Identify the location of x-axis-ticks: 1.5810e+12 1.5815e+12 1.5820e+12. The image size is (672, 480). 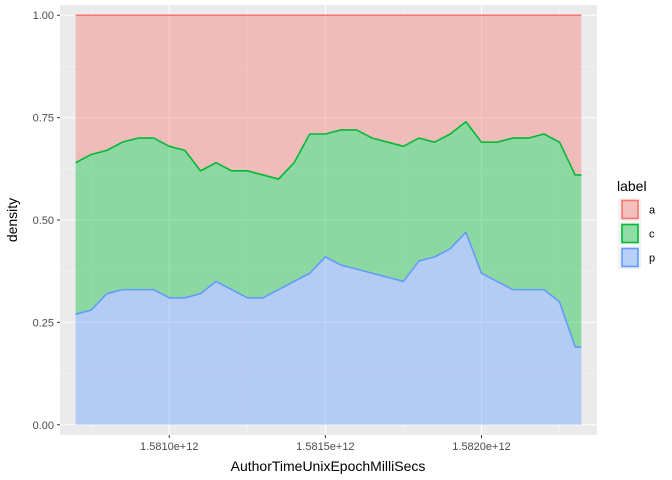
(325, 444).